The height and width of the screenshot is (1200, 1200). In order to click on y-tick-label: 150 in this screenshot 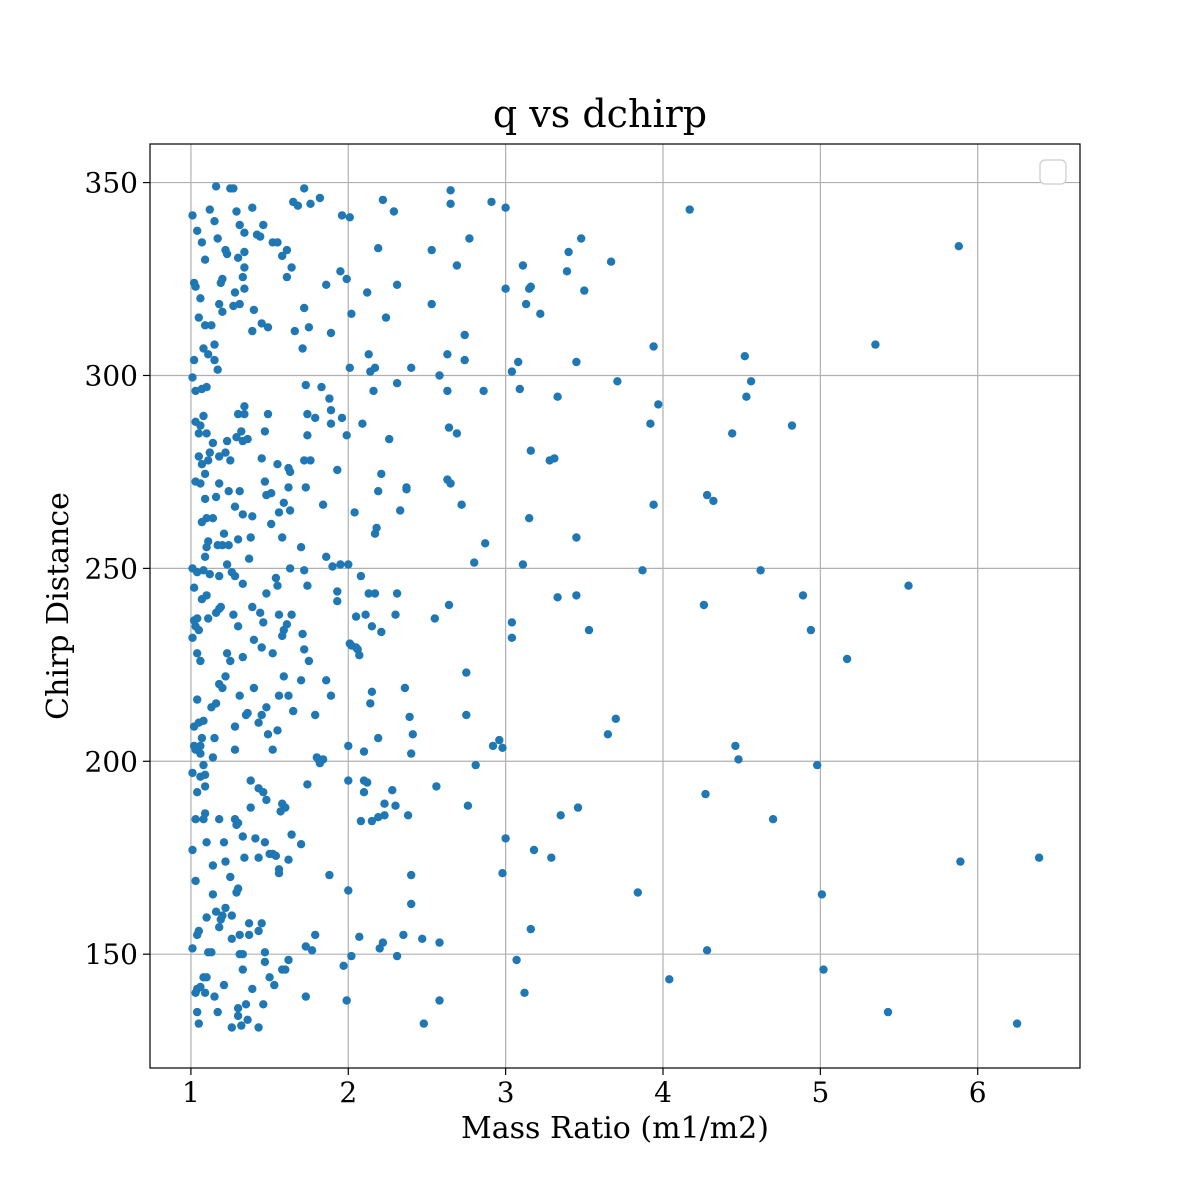, I will do `click(111, 954)`.